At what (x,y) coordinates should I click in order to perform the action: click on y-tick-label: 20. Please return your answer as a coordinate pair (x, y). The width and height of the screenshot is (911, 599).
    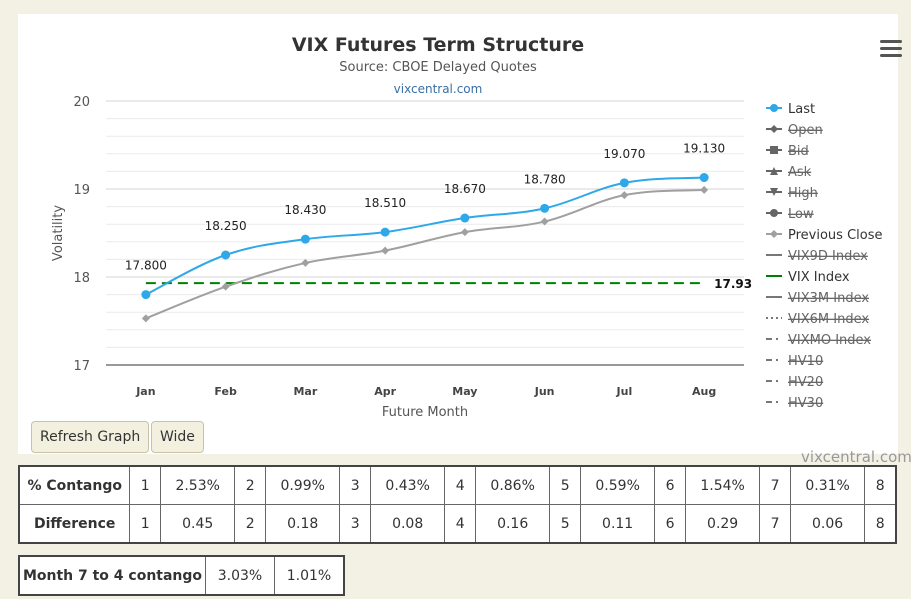
    Looking at the image, I should click on (81, 102).